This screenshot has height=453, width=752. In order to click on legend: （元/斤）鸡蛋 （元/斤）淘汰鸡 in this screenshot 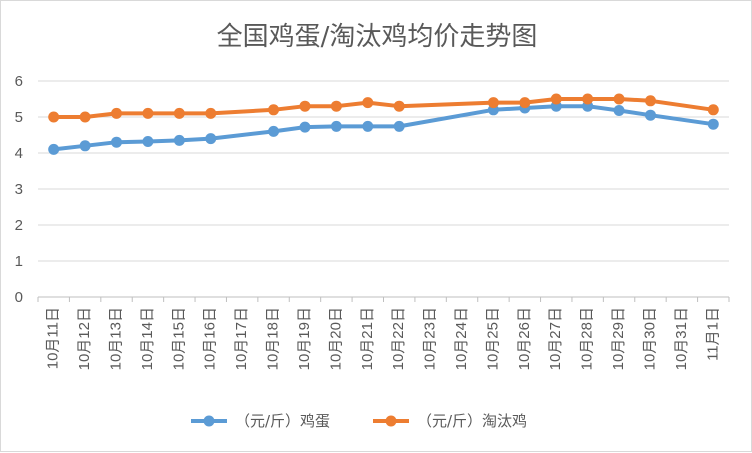, I will do `click(359, 421)`.